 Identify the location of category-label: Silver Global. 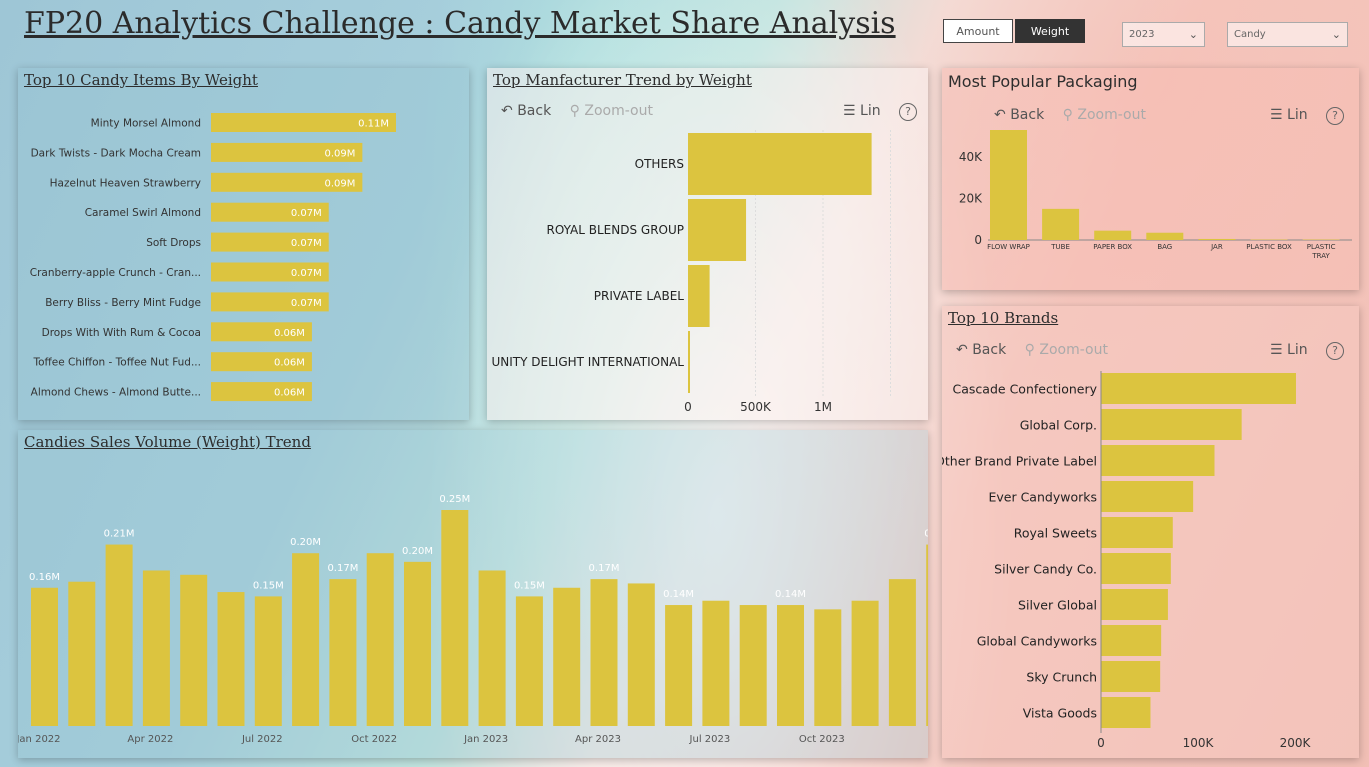
(1057, 605).